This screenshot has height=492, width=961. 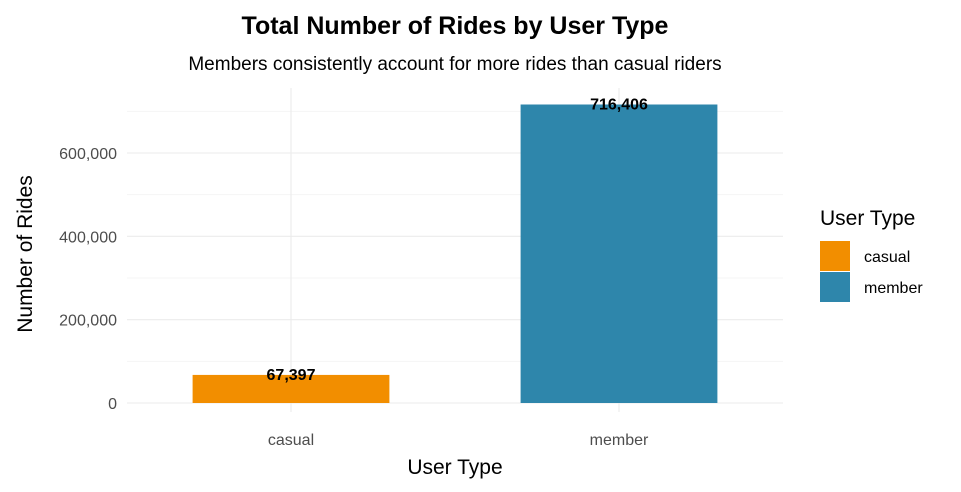 I want to click on y-axis-label: Number of Rides, so click(x=25, y=254).